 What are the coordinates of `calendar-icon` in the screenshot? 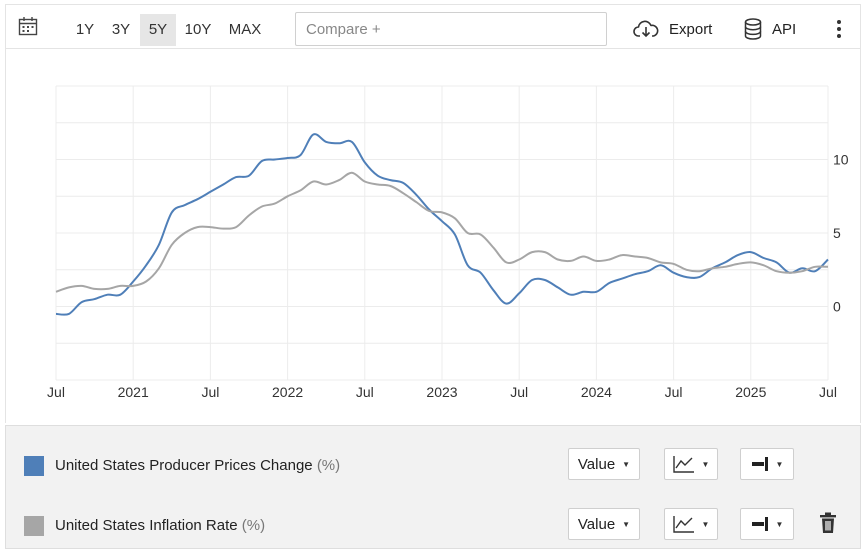 It's located at (28, 26).